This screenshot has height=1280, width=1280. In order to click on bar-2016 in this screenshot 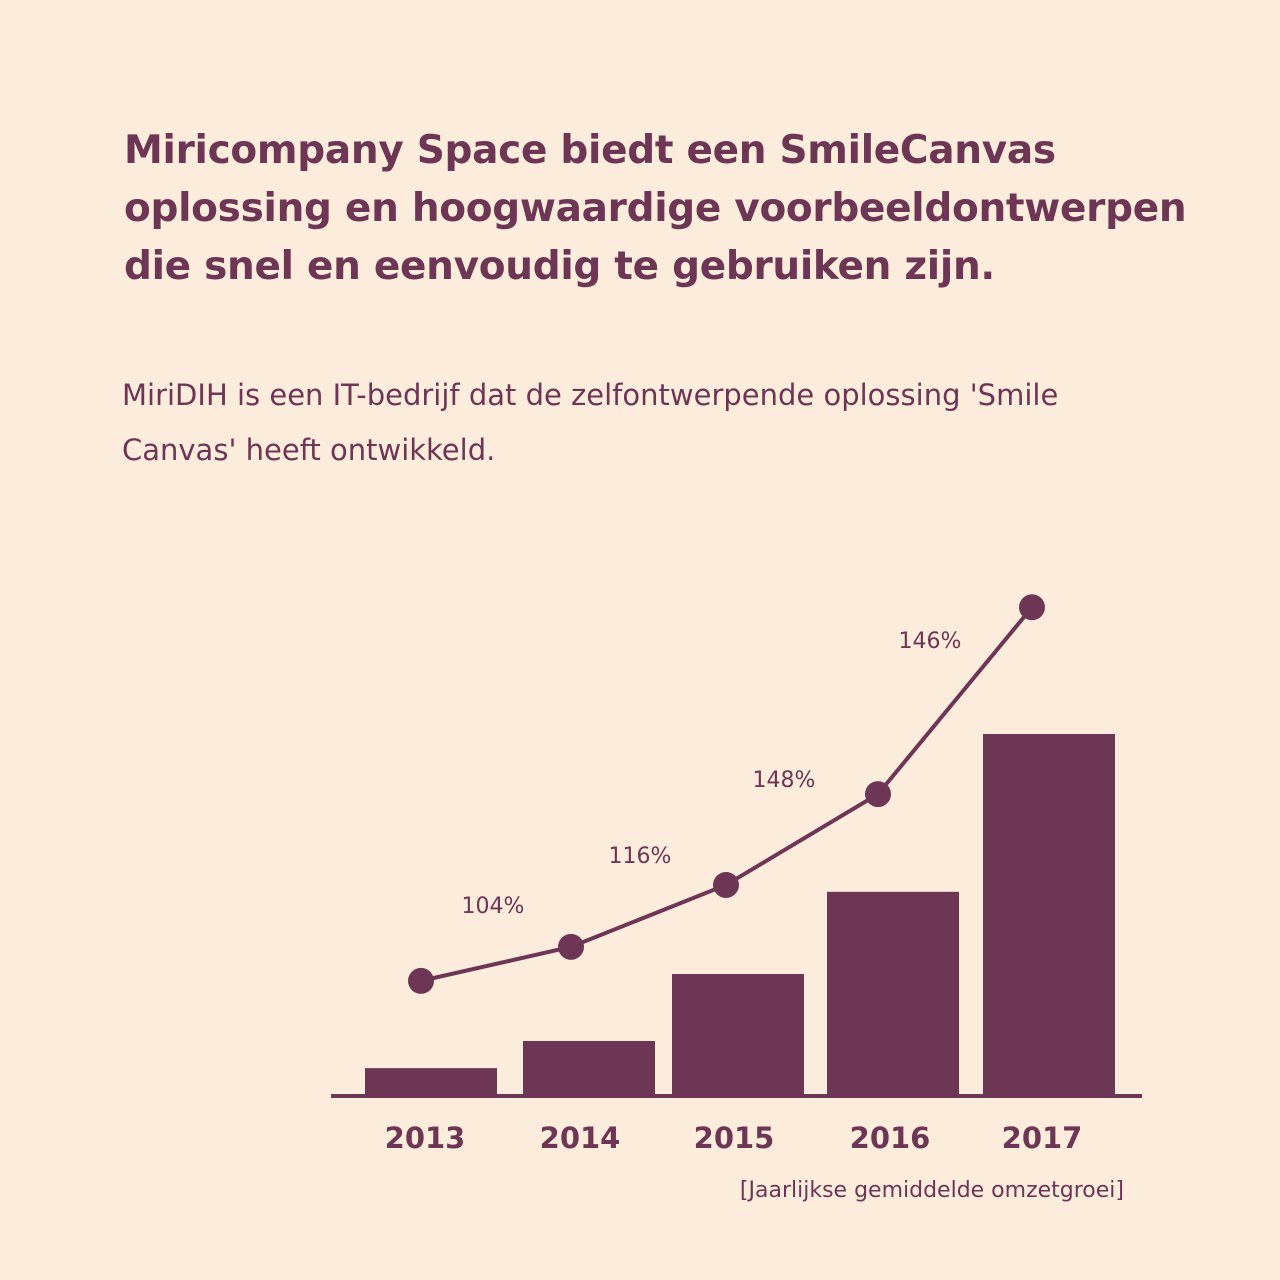, I will do `click(893, 993)`.